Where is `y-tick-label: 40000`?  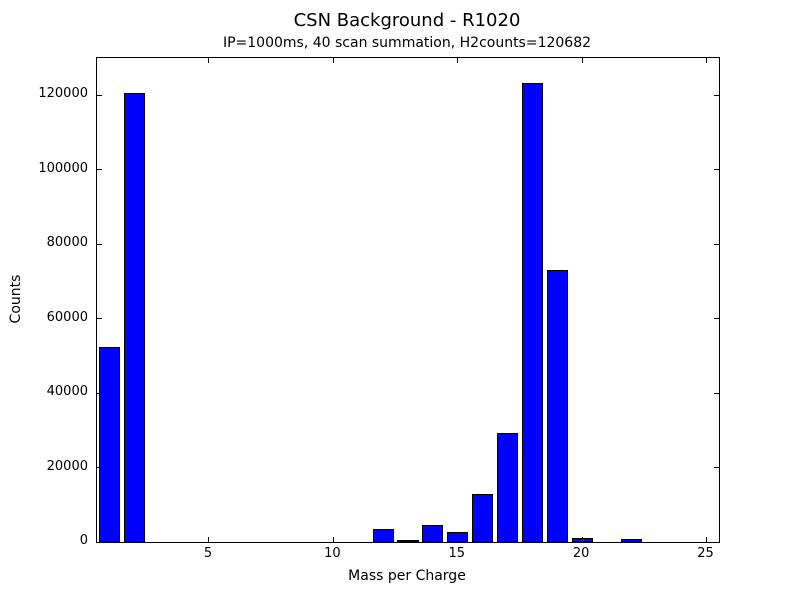
y-tick-label: 40000 is located at coordinates (67, 392).